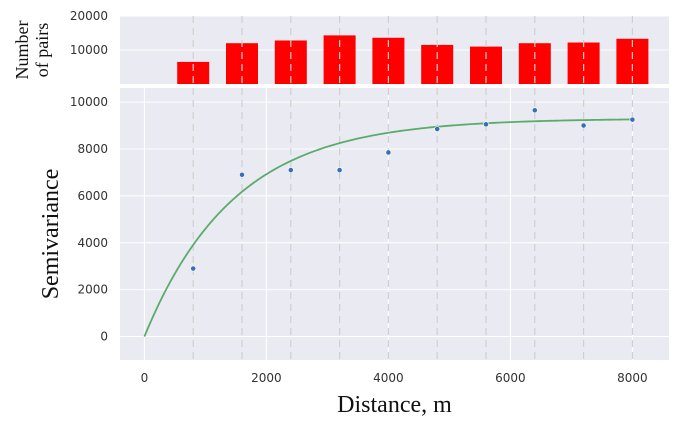 Image resolution: width=689 pixels, height=428 pixels. Describe the element at coordinates (51, 234) in the screenshot. I see `y-axis-label: Semivariance` at that location.